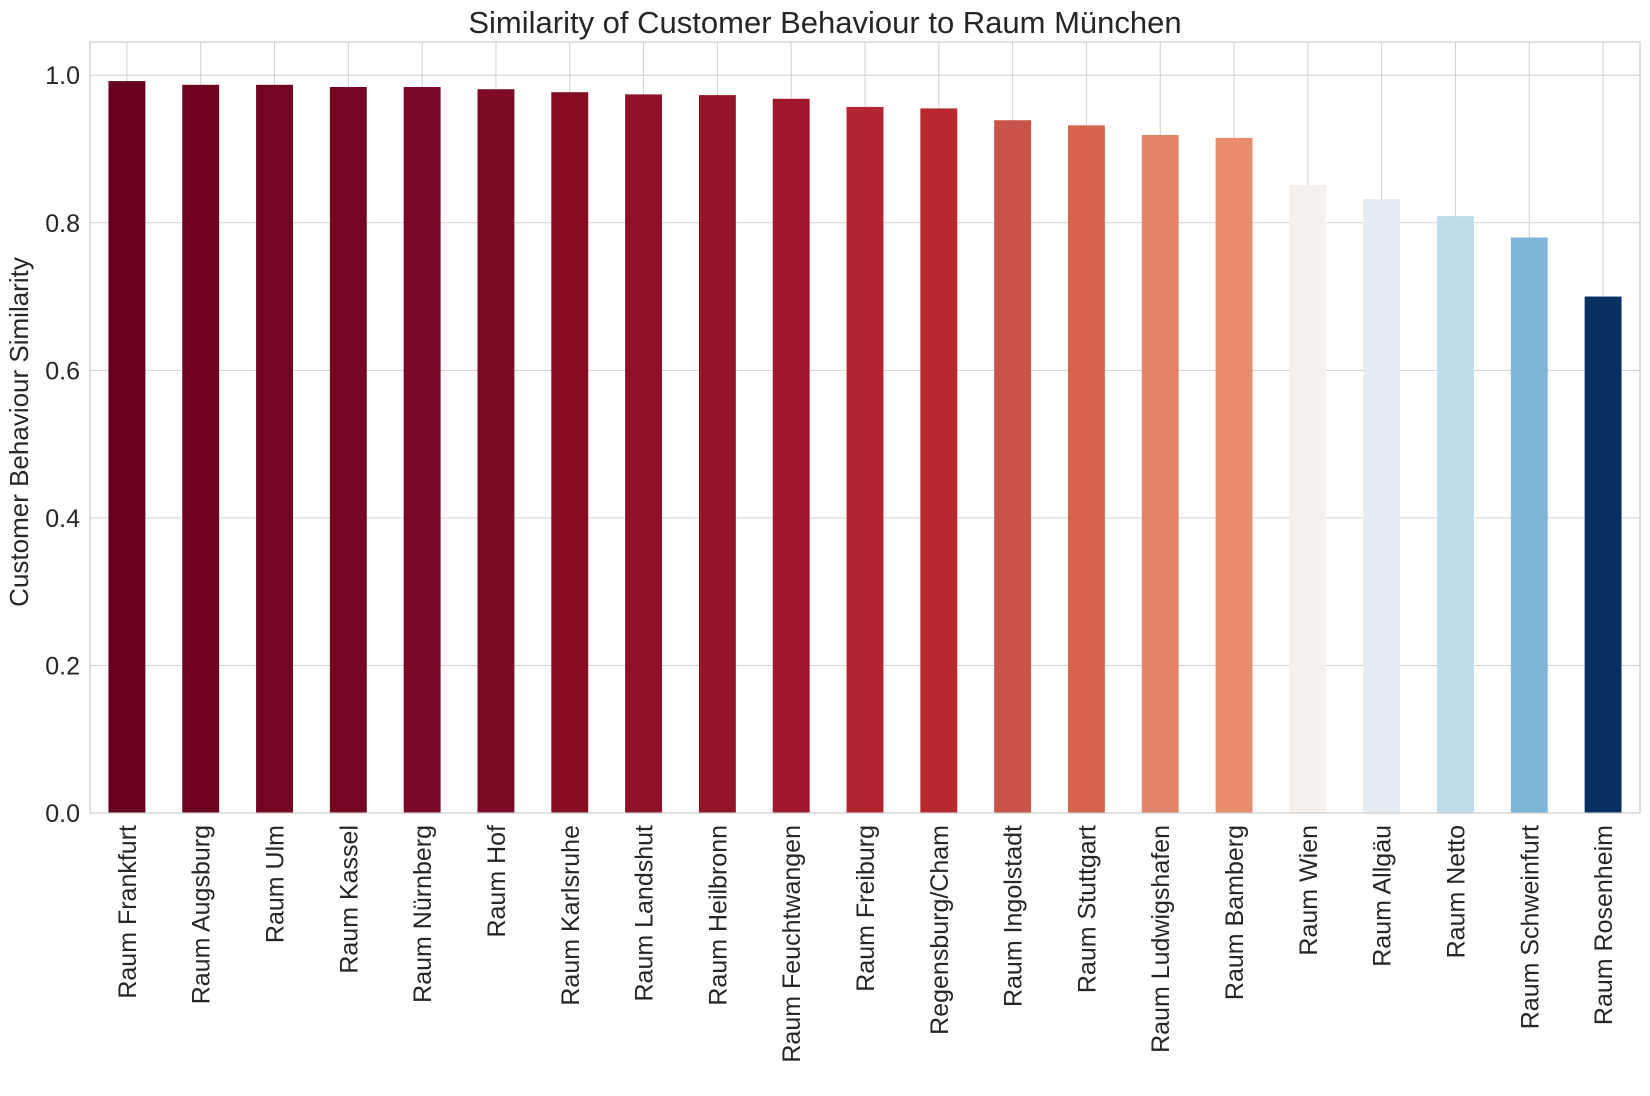 This screenshot has width=1650, height=1096. I want to click on x-tick-label: Raum Heilbronn, so click(718, 915).